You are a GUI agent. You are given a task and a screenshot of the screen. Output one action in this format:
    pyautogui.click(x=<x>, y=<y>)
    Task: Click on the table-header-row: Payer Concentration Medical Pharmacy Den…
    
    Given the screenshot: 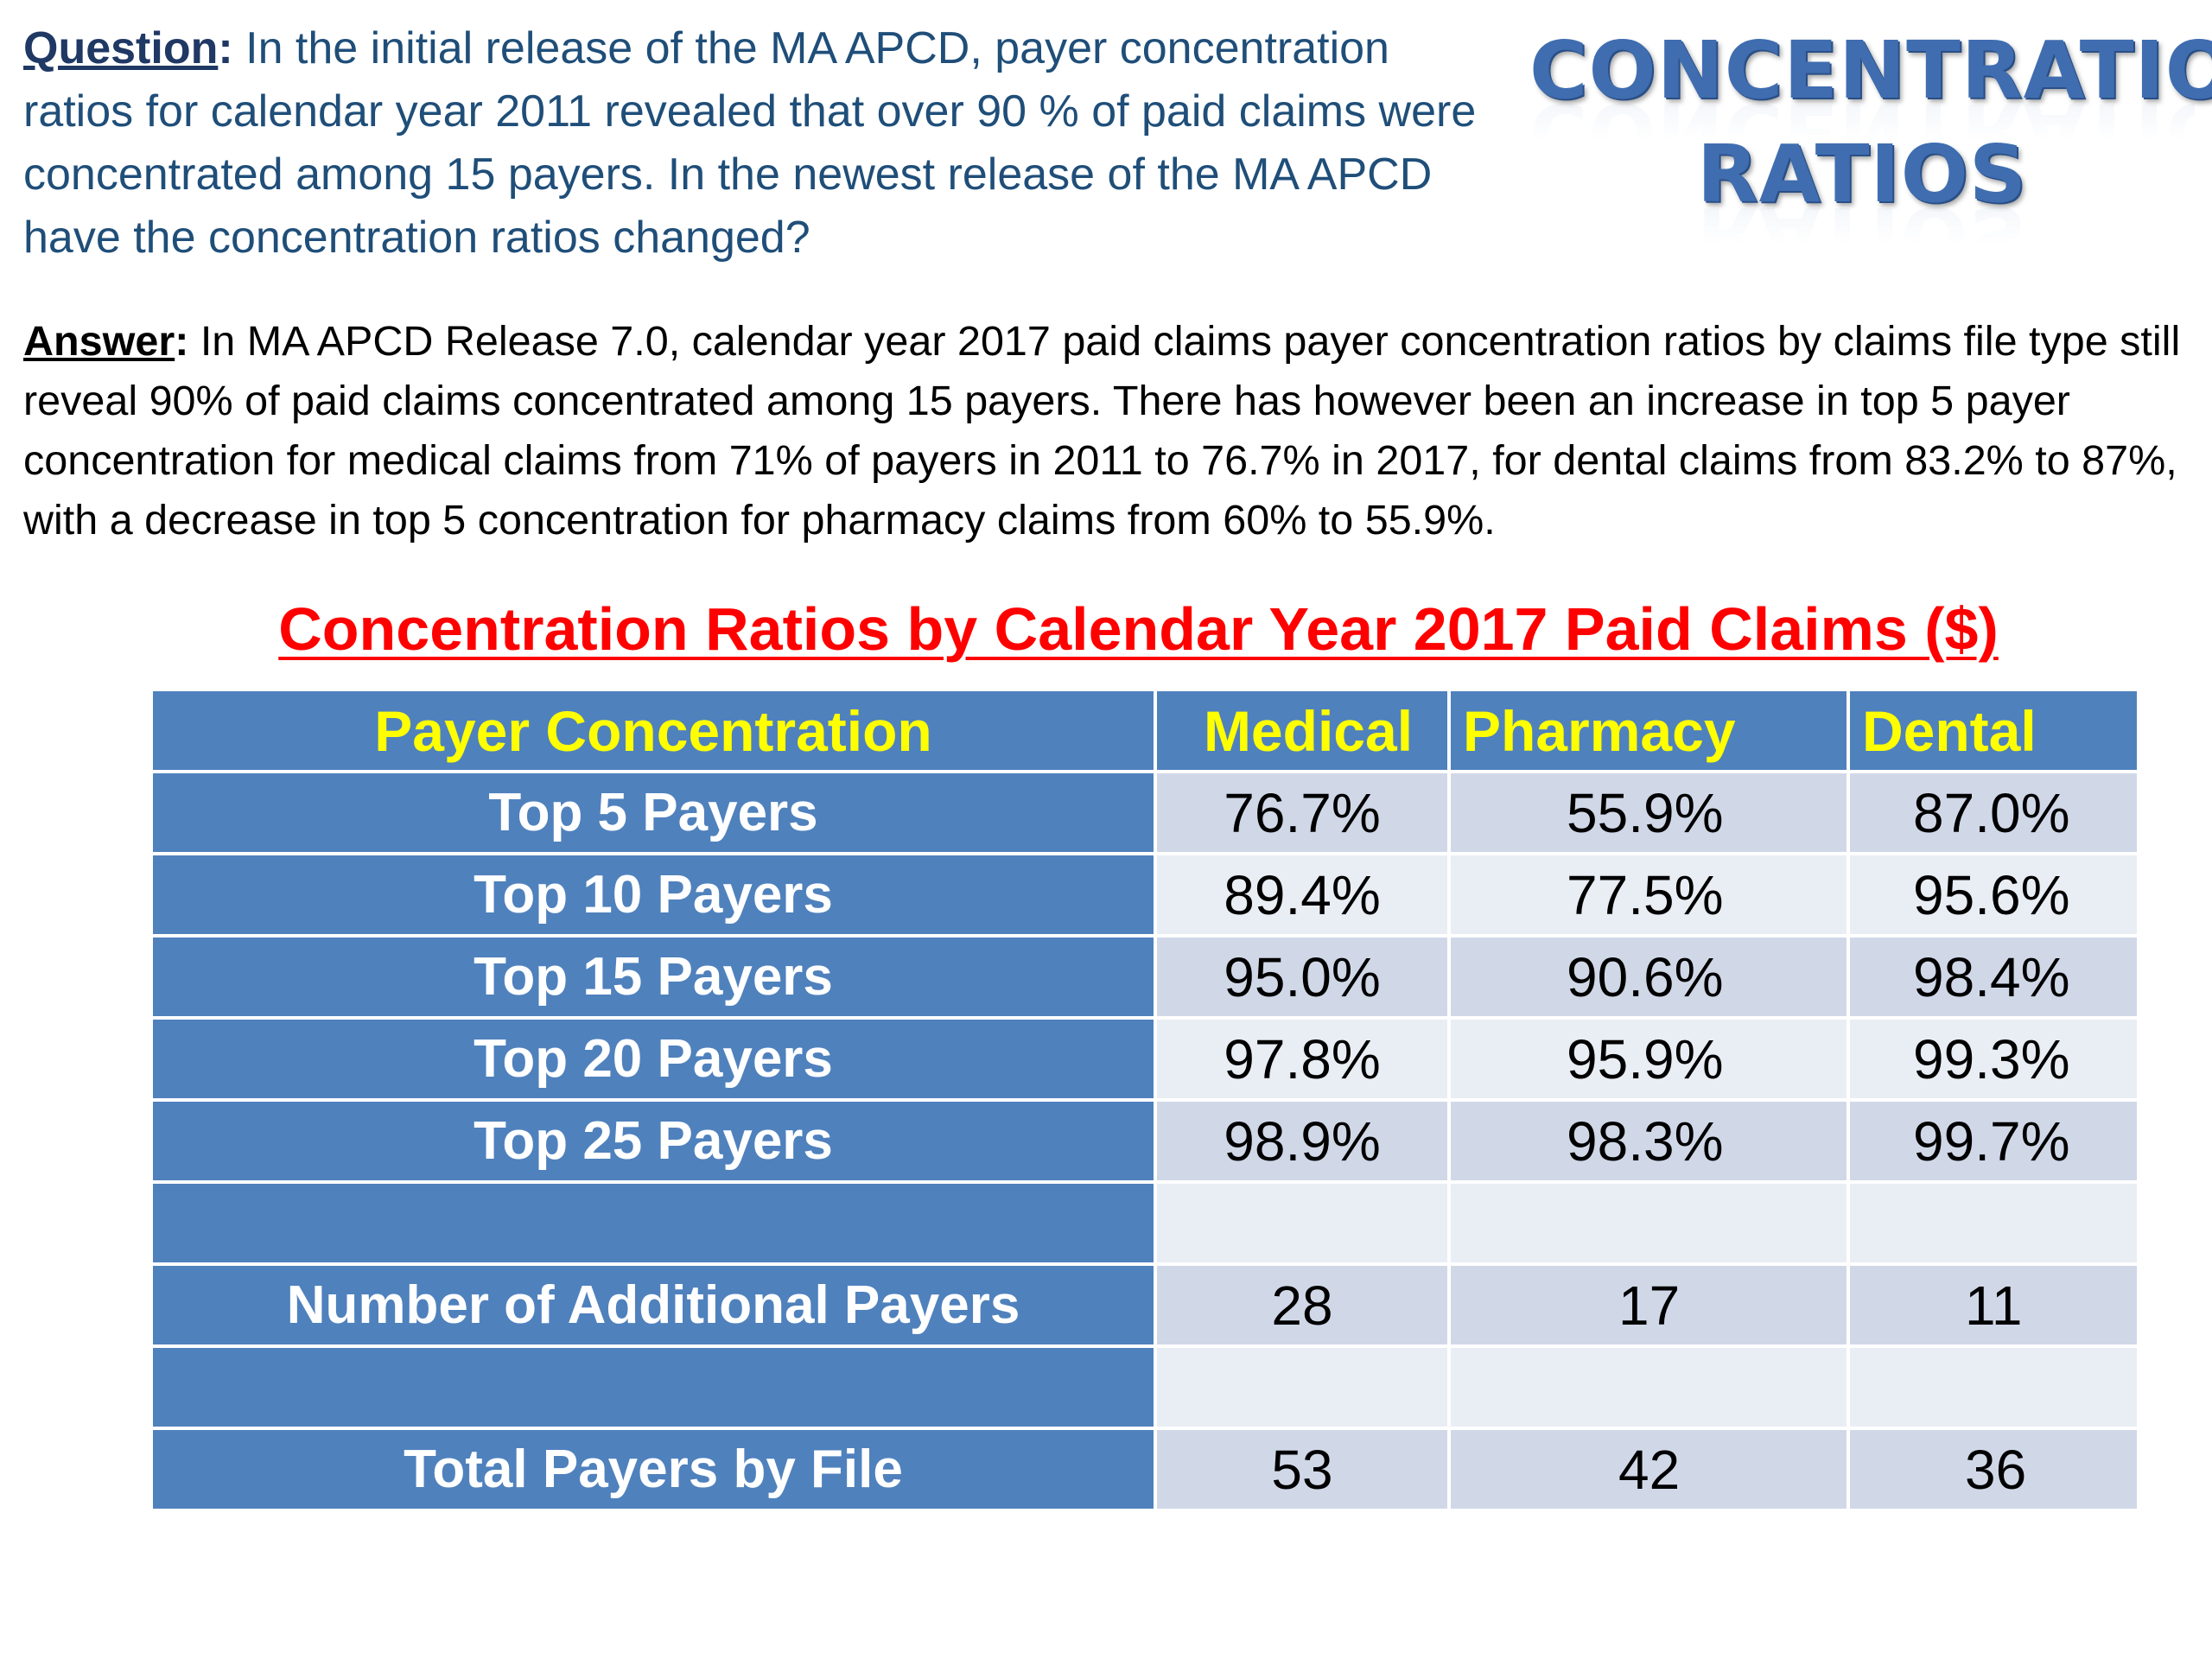 What is the action you would take?
    pyautogui.click(x=1144, y=730)
    